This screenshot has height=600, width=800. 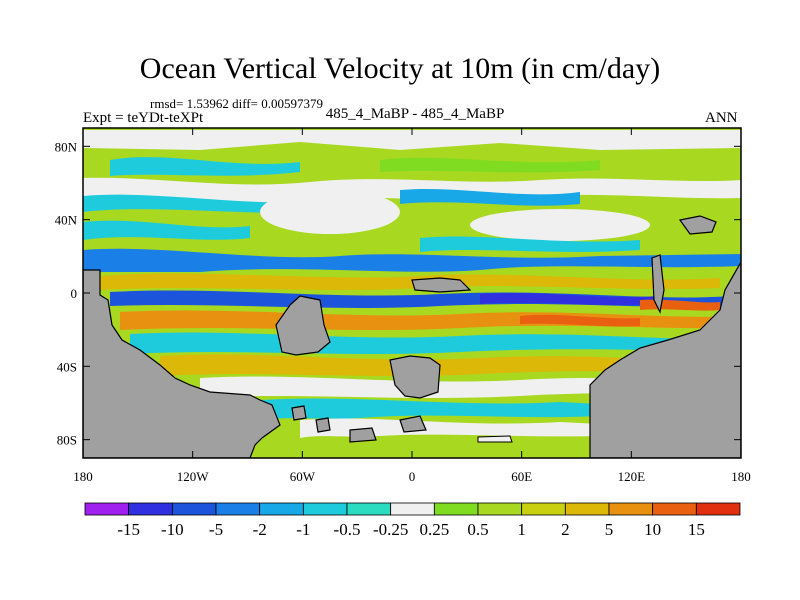 I want to click on colorbar-label: 1, so click(x=521, y=529).